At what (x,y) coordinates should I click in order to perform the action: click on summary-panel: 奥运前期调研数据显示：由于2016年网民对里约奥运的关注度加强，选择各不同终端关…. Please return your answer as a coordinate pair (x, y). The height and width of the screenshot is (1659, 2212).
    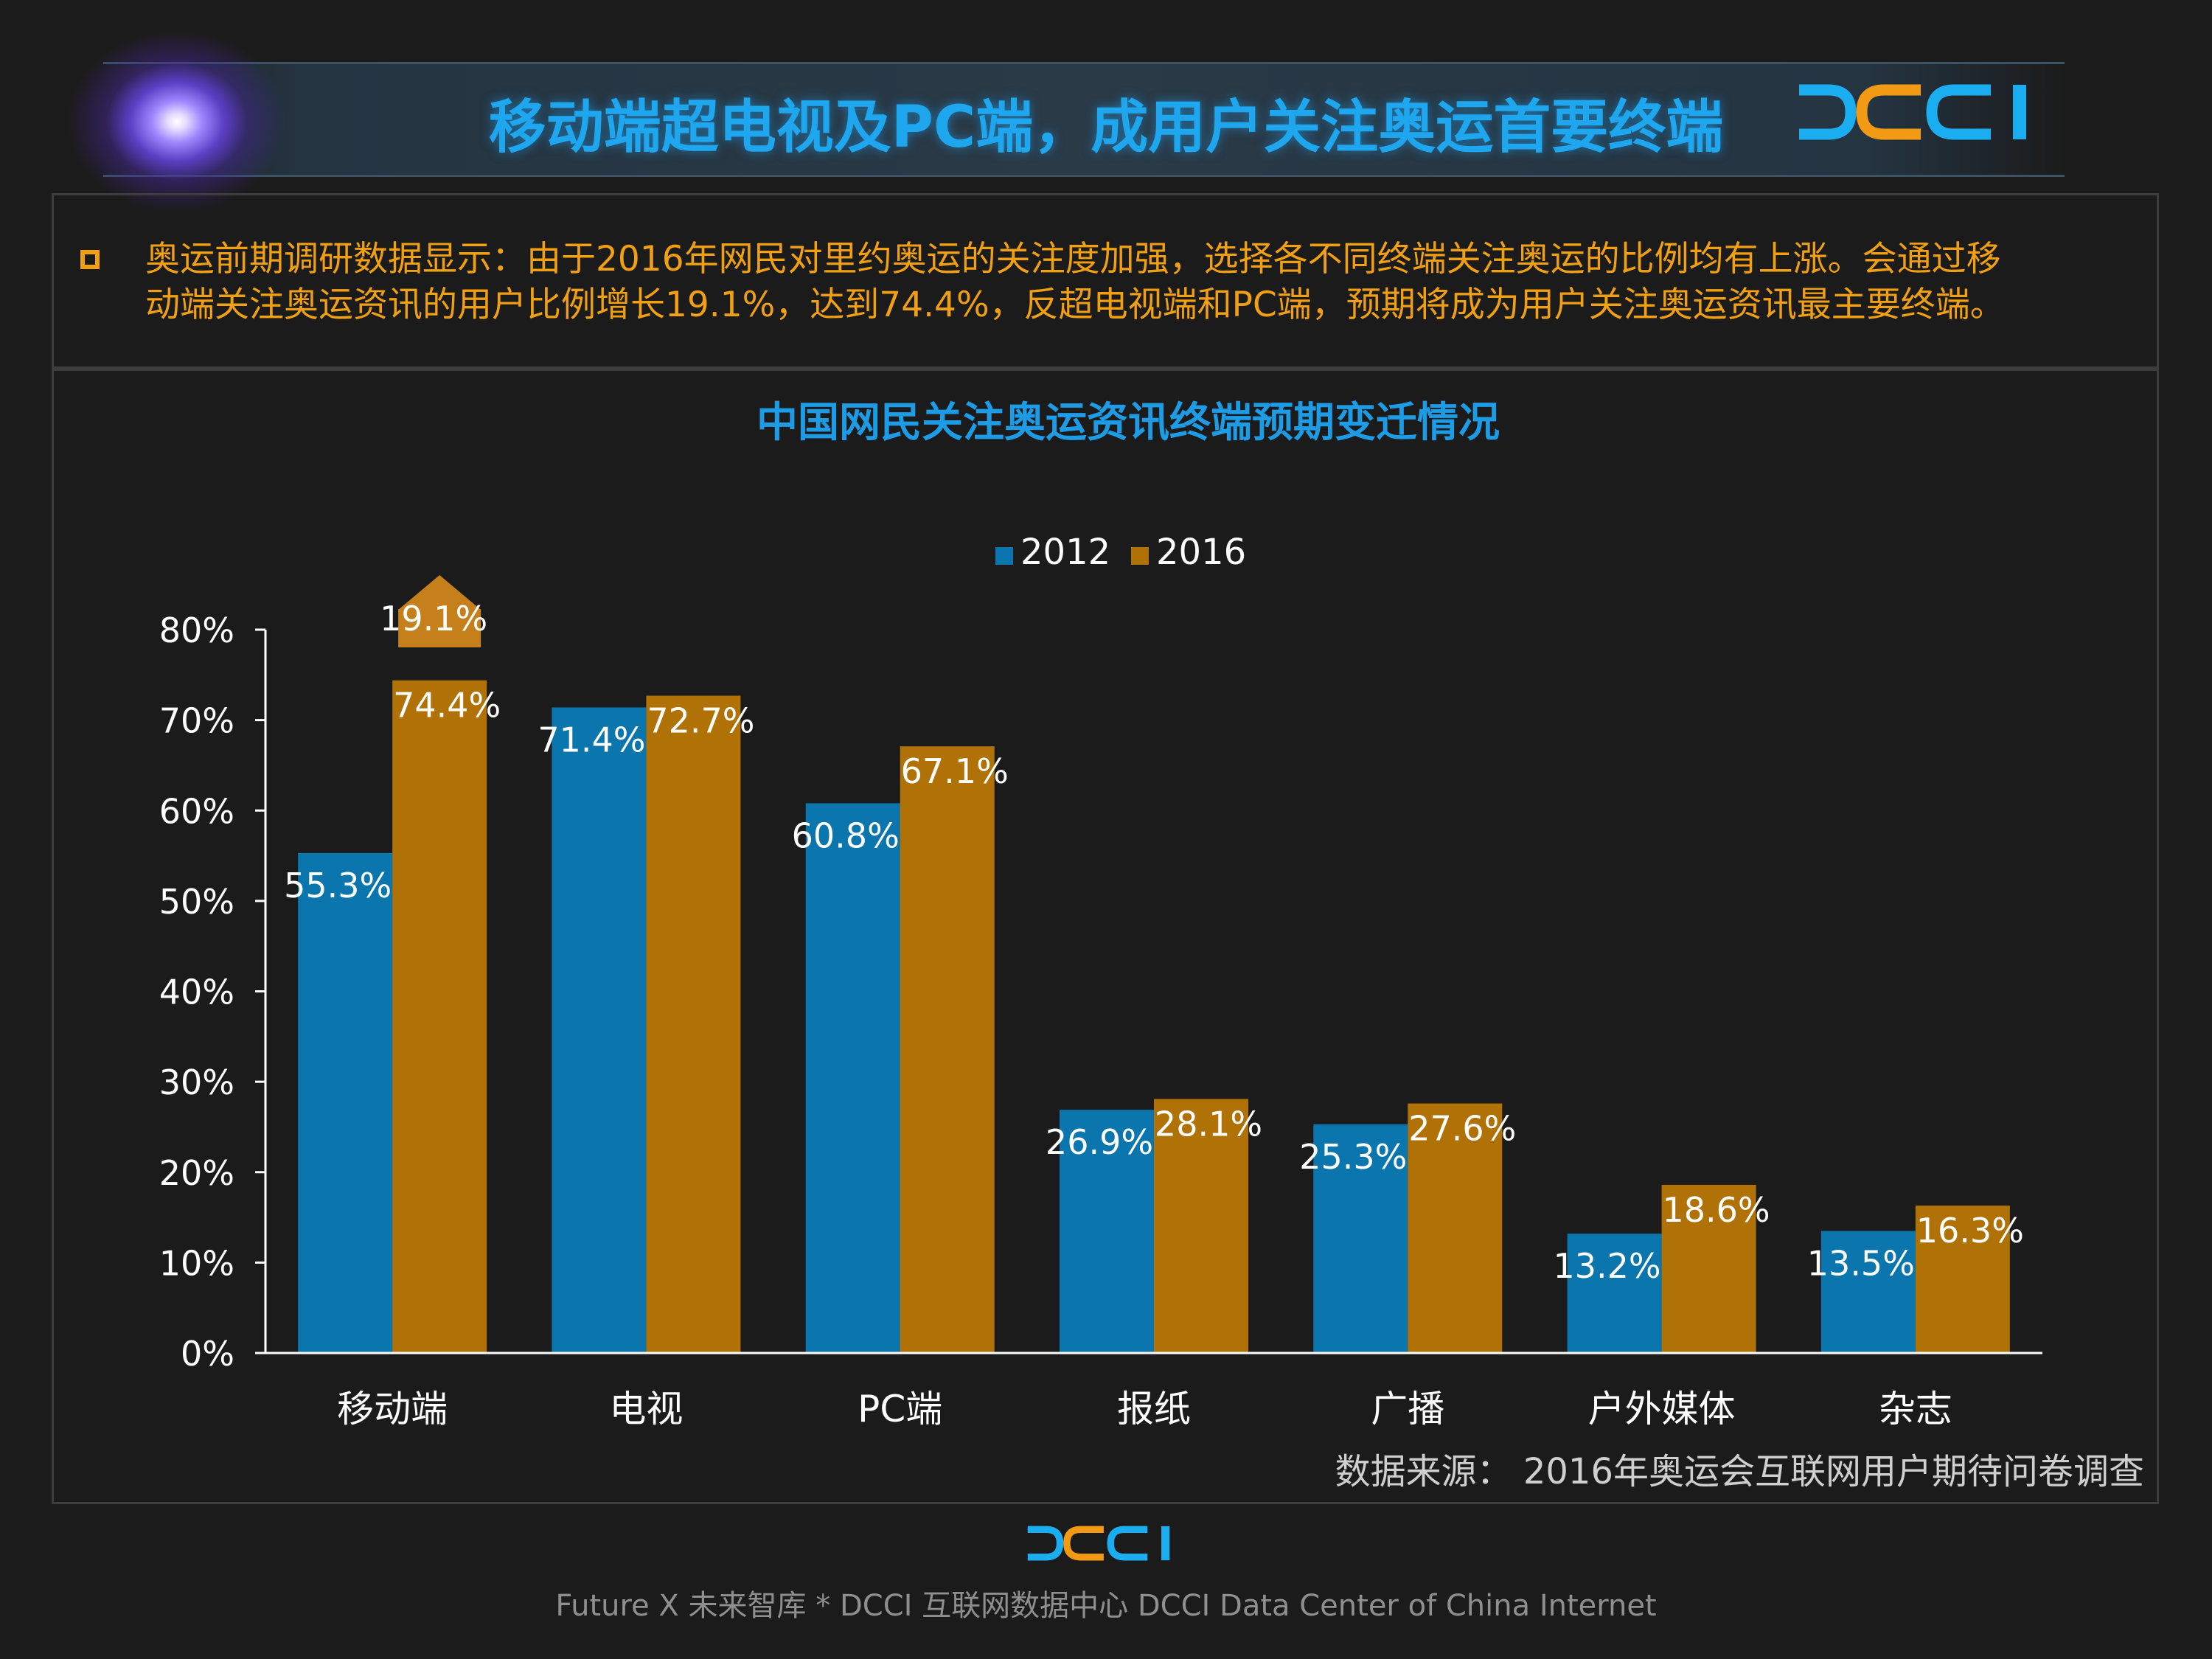
    Looking at the image, I should click on (1105, 281).